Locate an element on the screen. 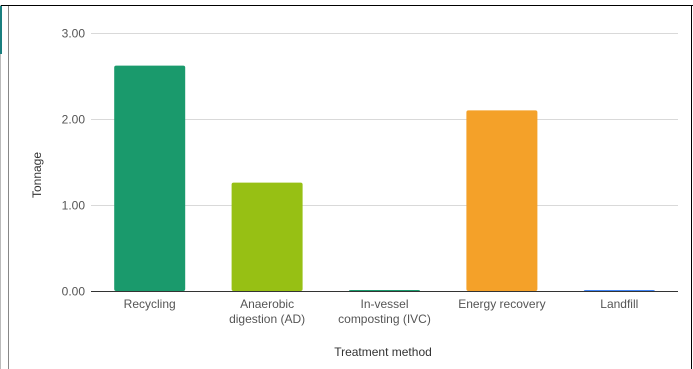  left-accent-strip is located at coordinates (1, 30).